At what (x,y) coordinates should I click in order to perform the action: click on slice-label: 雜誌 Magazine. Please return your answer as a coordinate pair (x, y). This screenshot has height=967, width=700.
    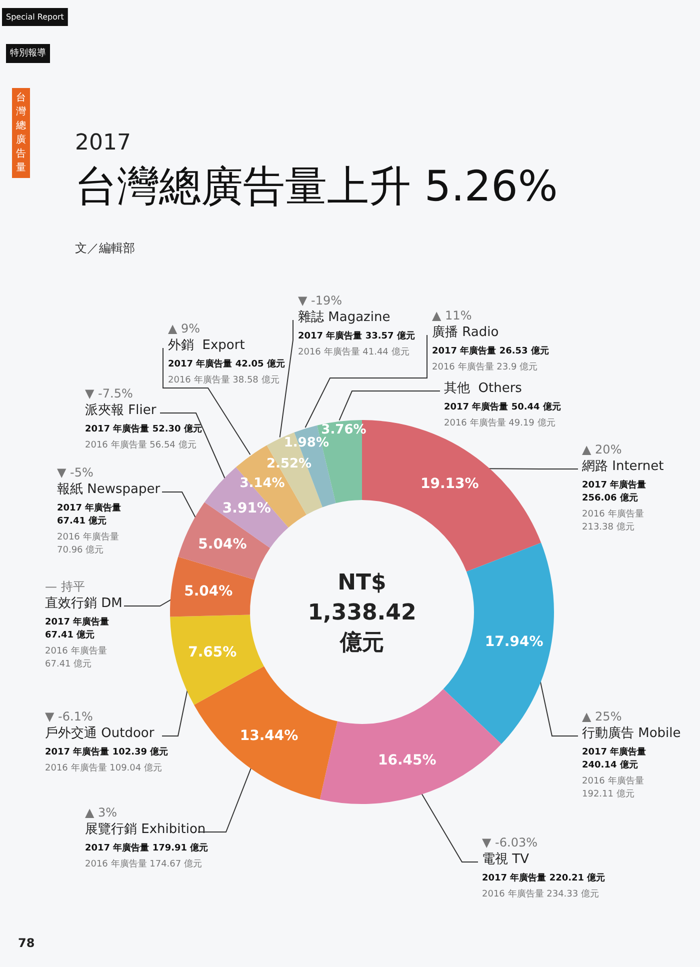
    Looking at the image, I should click on (344, 317).